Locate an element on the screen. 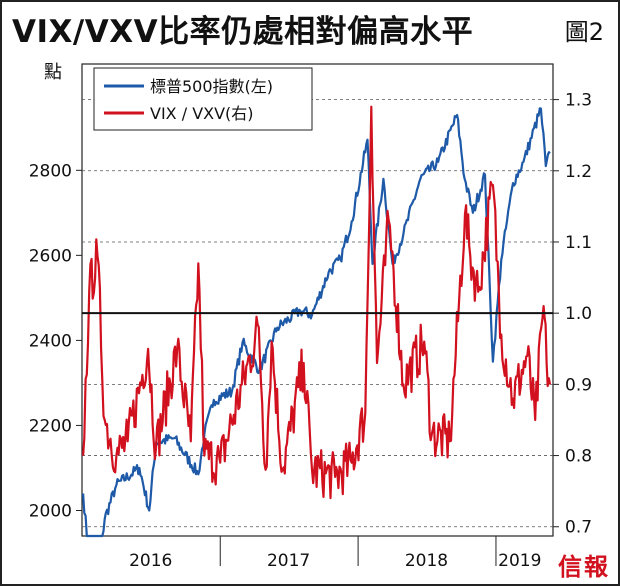 The width and height of the screenshot is (620, 586). figure-number: 圖2 is located at coordinates (584, 32).